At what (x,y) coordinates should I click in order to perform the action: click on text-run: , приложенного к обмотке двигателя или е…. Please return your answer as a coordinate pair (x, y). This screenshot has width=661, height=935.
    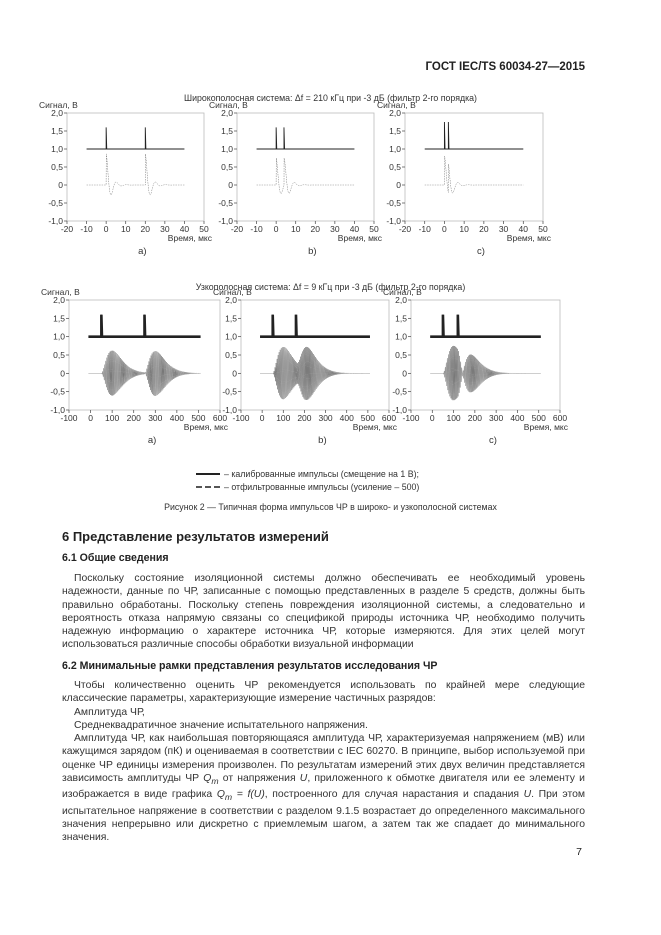
    Looking at the image, I should click on (323, 787).